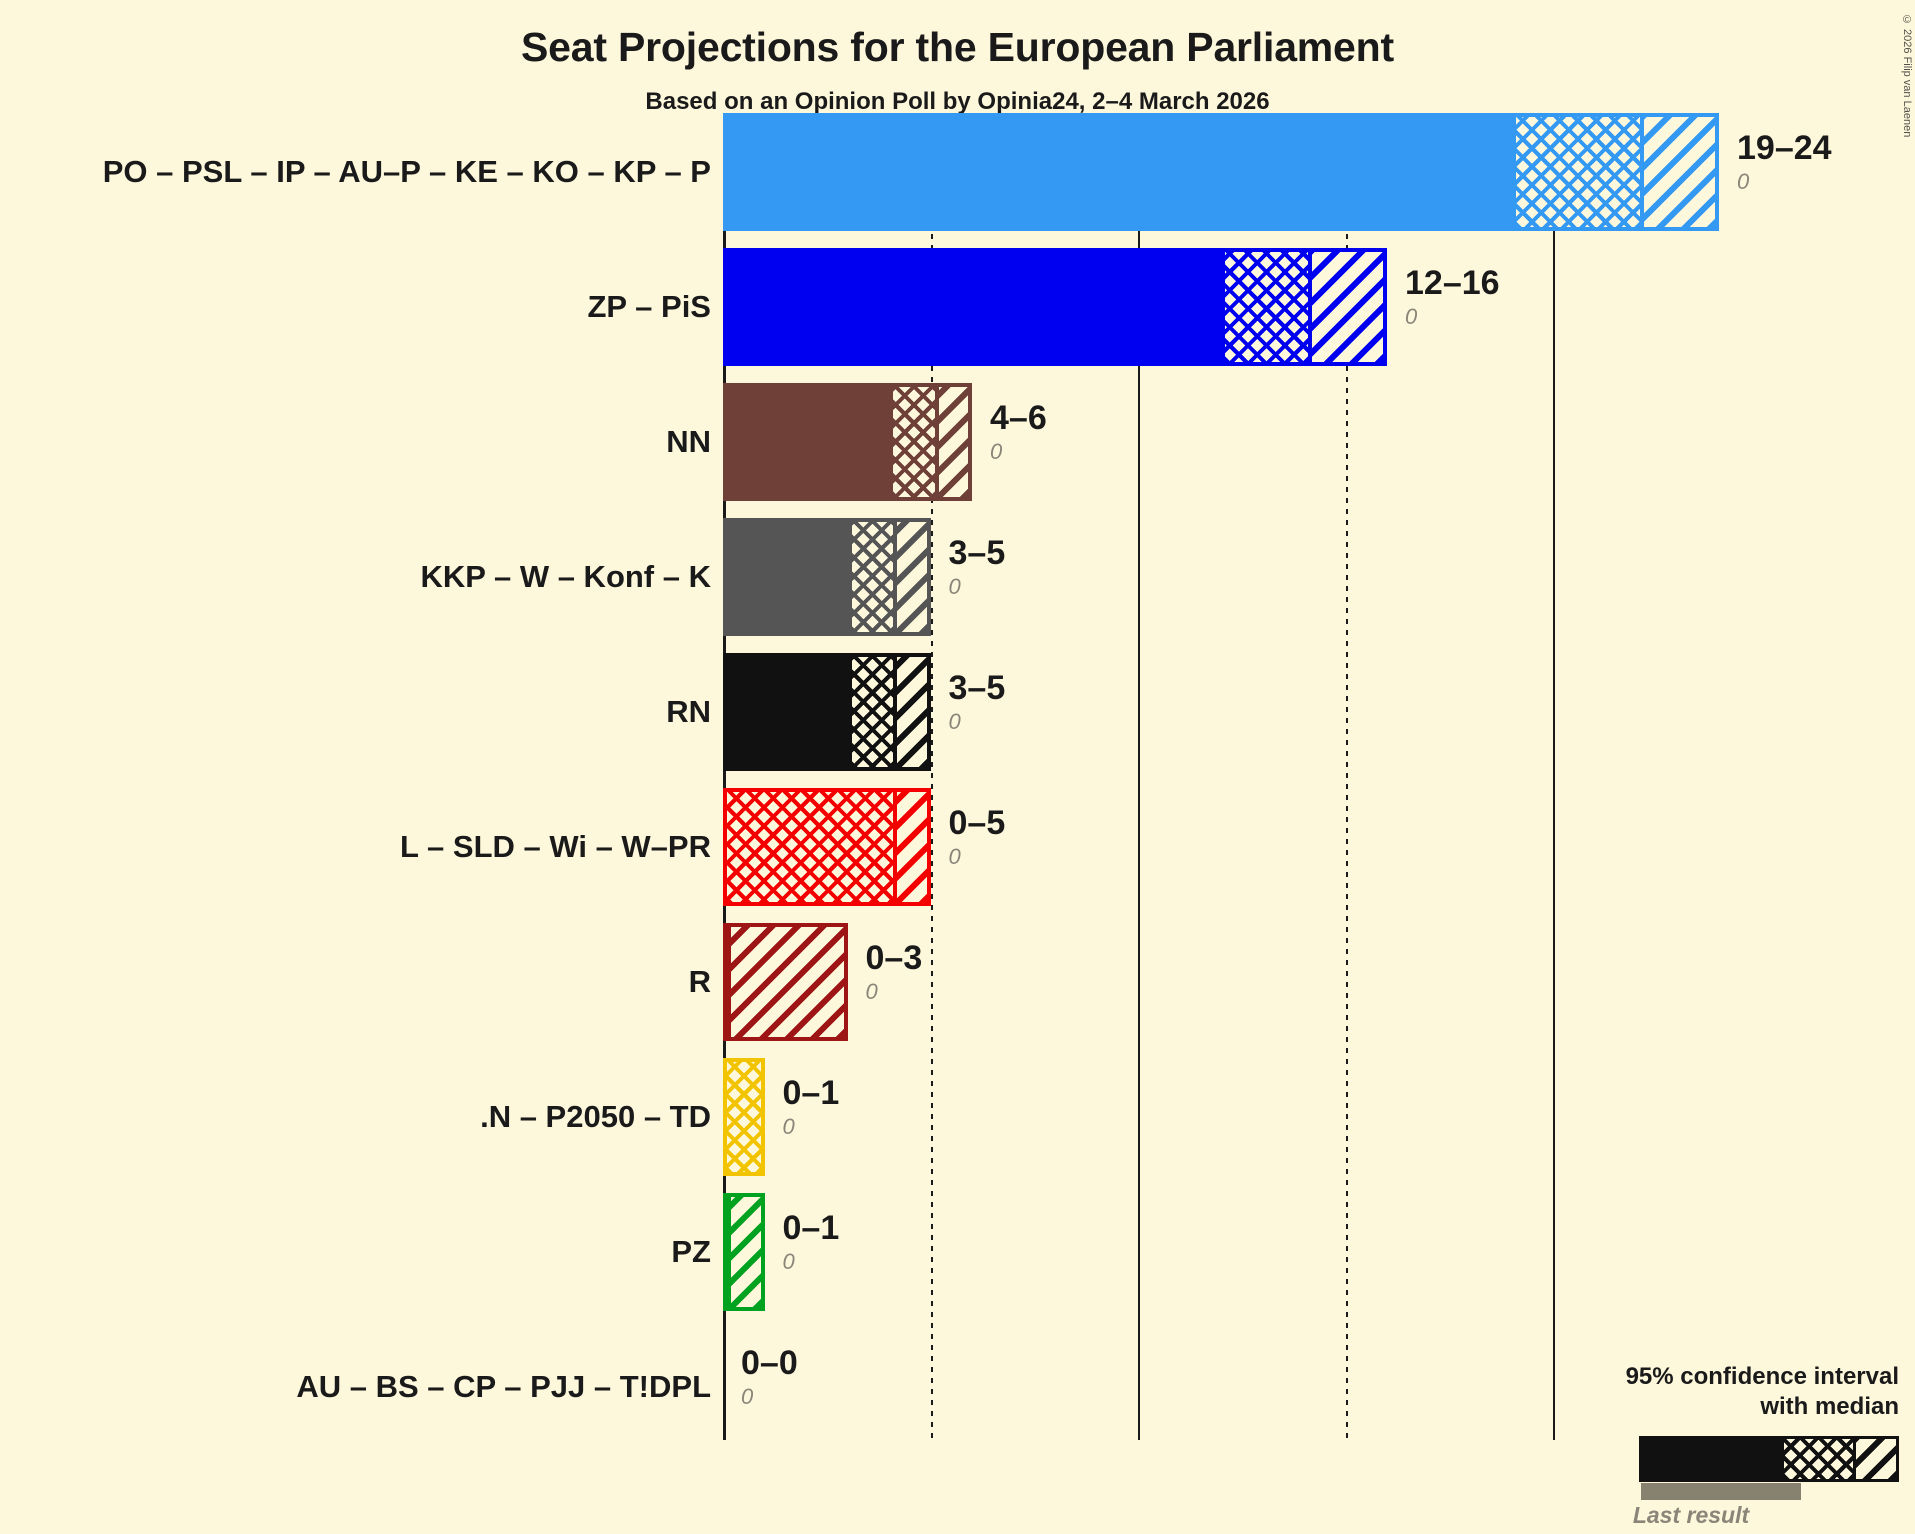  What do you see at coordinates (1907, 76) in the screenshot?
I see `copyright-notice: © 2026 Filip van Laenen` at bounding box center [1907, 76].